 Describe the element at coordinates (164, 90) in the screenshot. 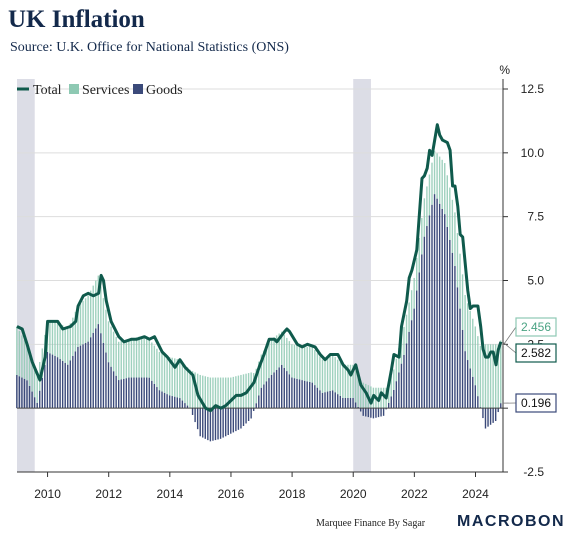

I see `legend-label-goods: Goods` at that location.